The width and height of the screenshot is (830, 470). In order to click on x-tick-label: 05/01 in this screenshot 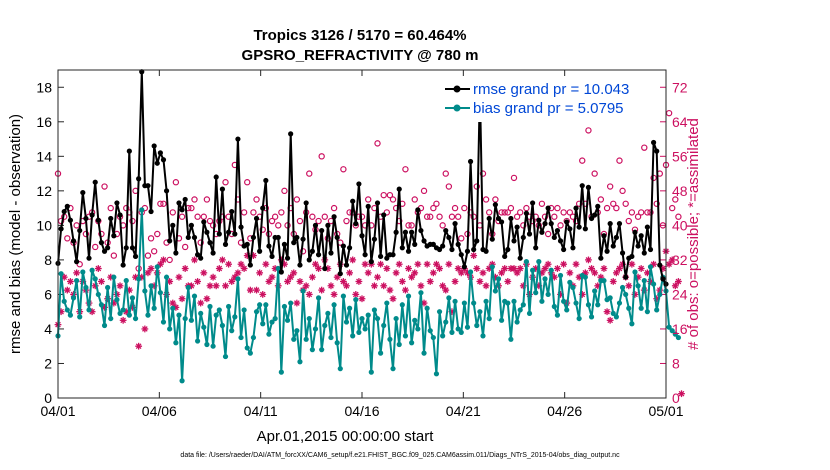, I will do `click(665, 411)`.